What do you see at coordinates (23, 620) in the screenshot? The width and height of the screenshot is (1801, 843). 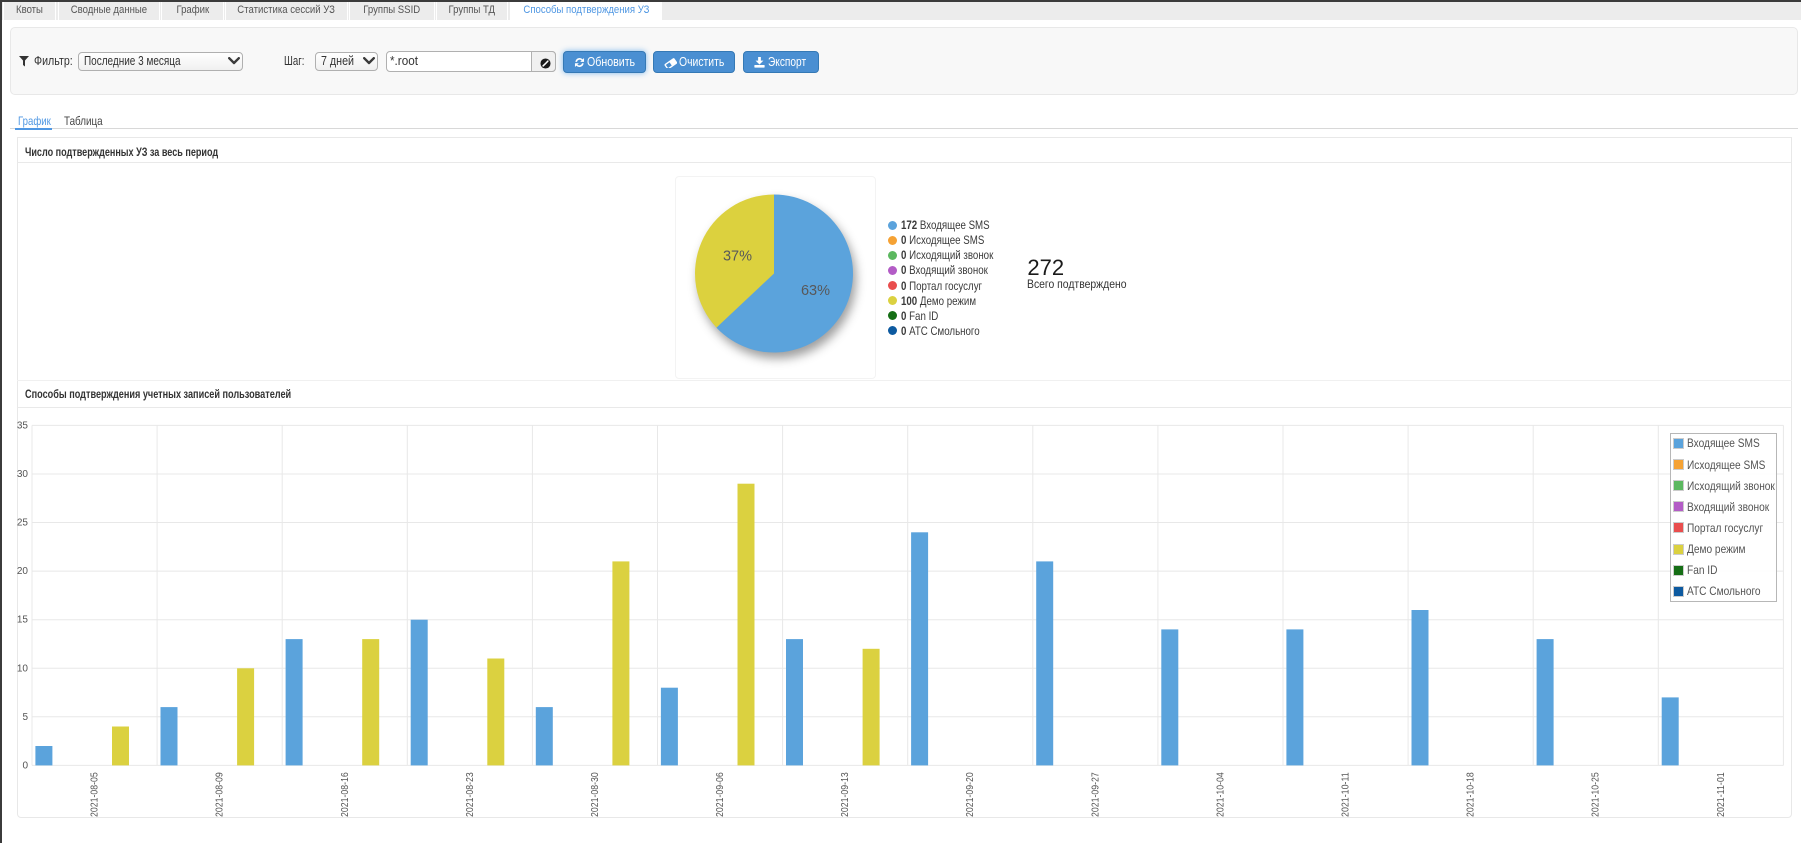 I see `svg-text: 15` at bounding box center [23, 620].